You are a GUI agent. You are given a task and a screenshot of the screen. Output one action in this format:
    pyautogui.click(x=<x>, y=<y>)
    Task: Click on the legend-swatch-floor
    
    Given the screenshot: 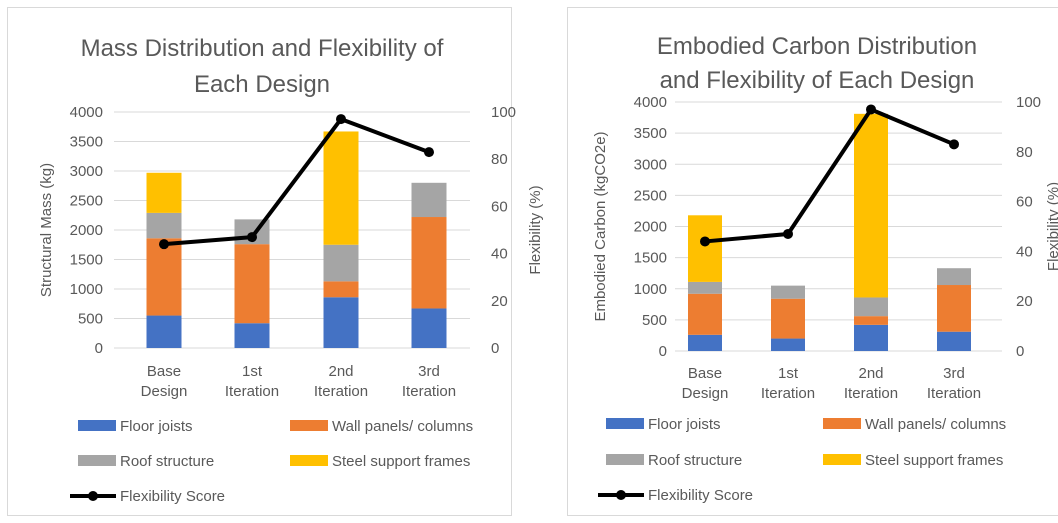 What is the action you would take?
    pyautogui.click(x=625, y=423)
    